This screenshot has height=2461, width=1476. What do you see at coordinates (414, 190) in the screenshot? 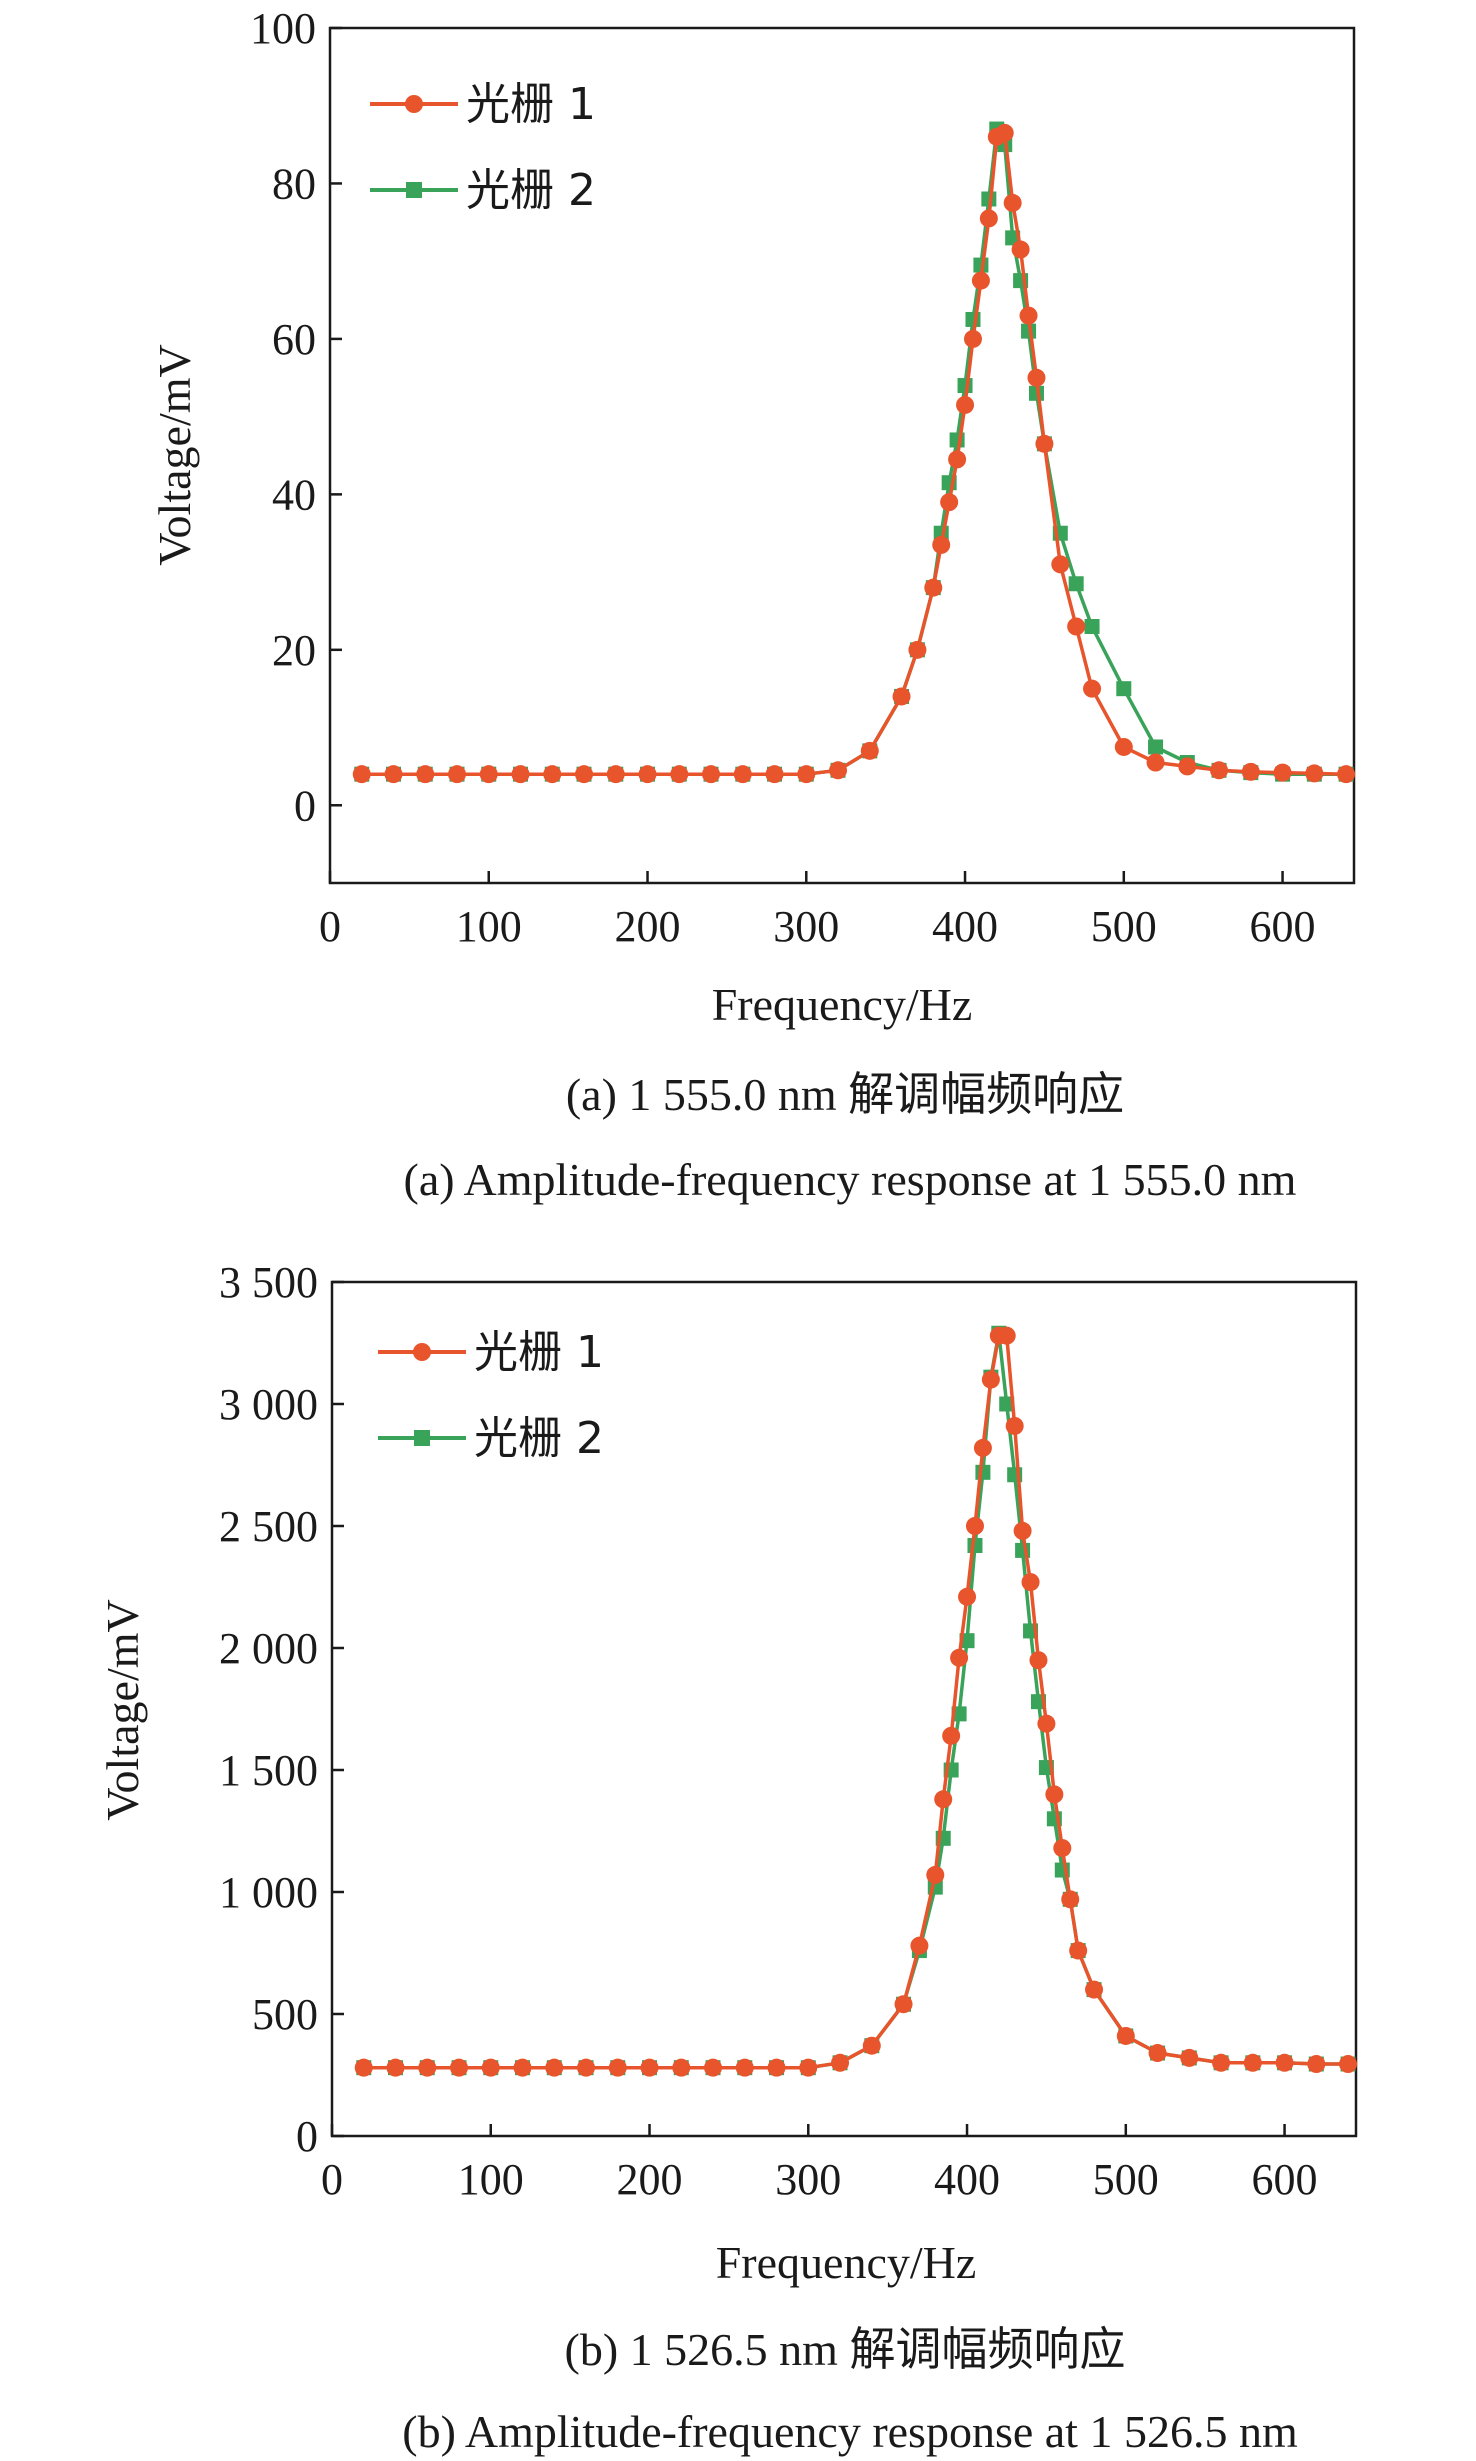
I see `legend-marker-grating-2-a` at bounding box center [414, 190].